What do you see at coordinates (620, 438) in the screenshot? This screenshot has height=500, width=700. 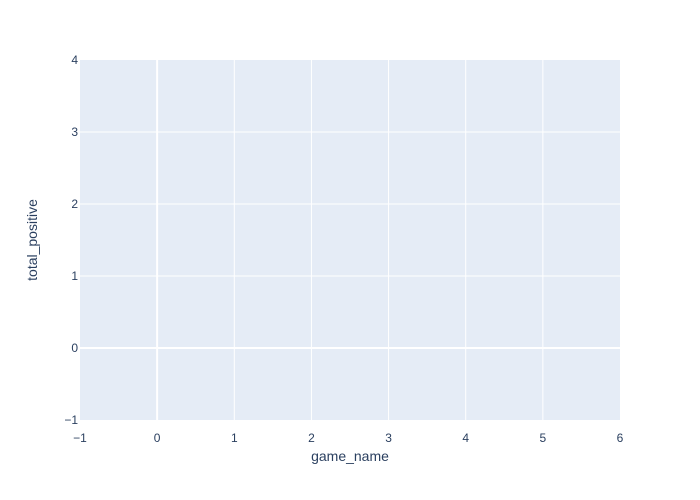 I see `x-tick-label: 6` at bounding box center [620, 438].